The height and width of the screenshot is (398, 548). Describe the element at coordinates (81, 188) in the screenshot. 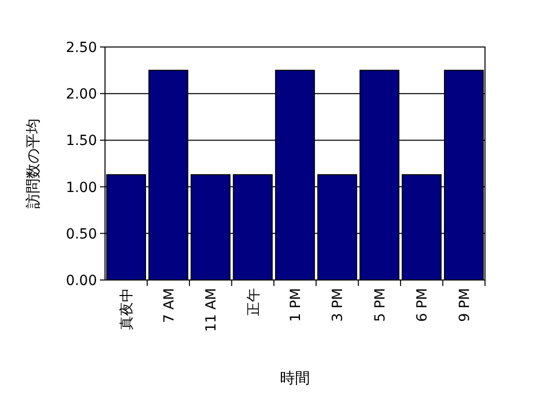

I see `y-tick-label: 1.00` at that location.